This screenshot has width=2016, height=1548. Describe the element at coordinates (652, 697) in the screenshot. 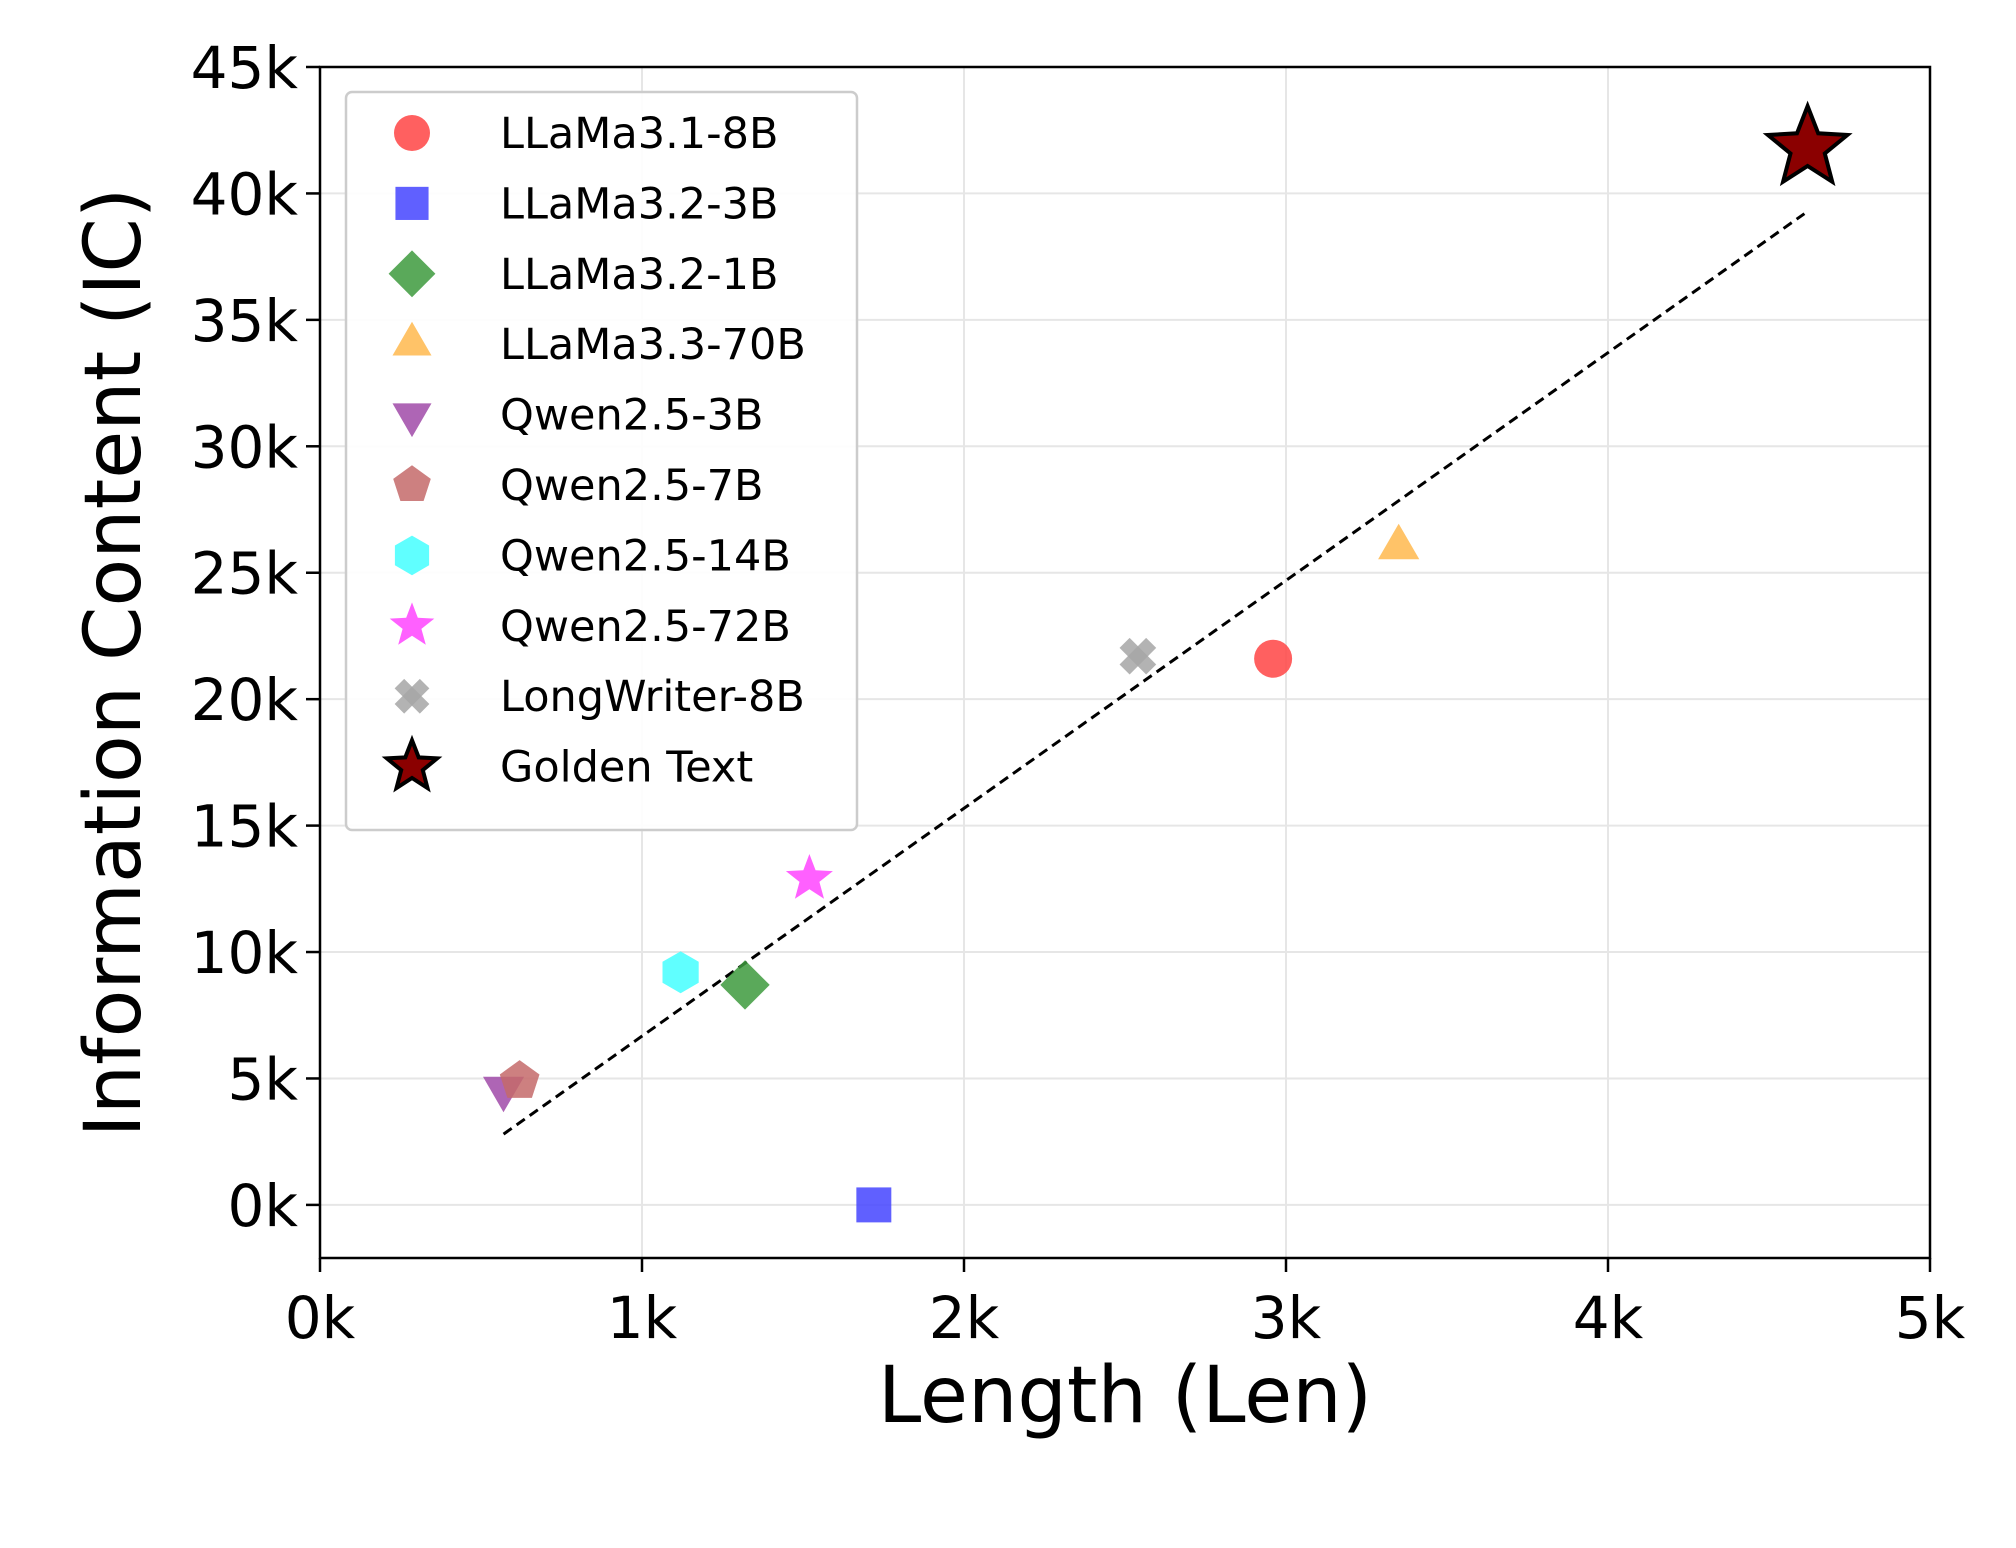

I see `legend-label: LongWriter-8B` at that location.